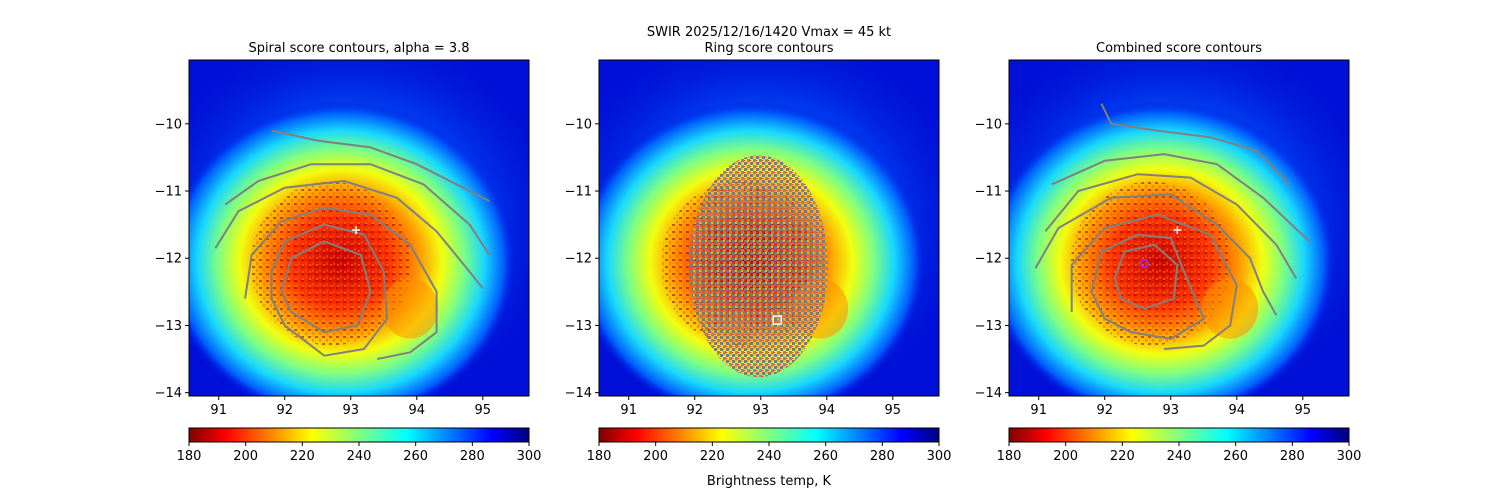 This screenshot has width=1500, height=500. I want to click on colorbar-label: Brightness temp, K, so click(769, 481).